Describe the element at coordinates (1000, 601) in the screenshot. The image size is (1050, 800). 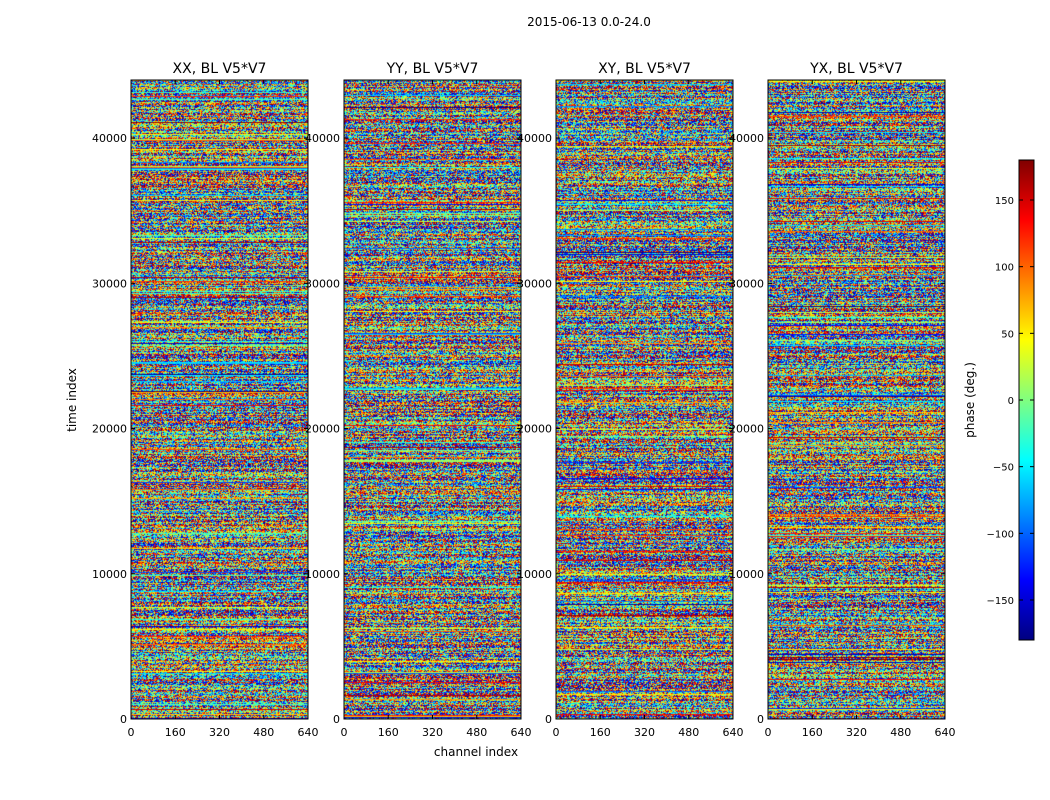
I see `colorbar-tick-label: −150` at that location.